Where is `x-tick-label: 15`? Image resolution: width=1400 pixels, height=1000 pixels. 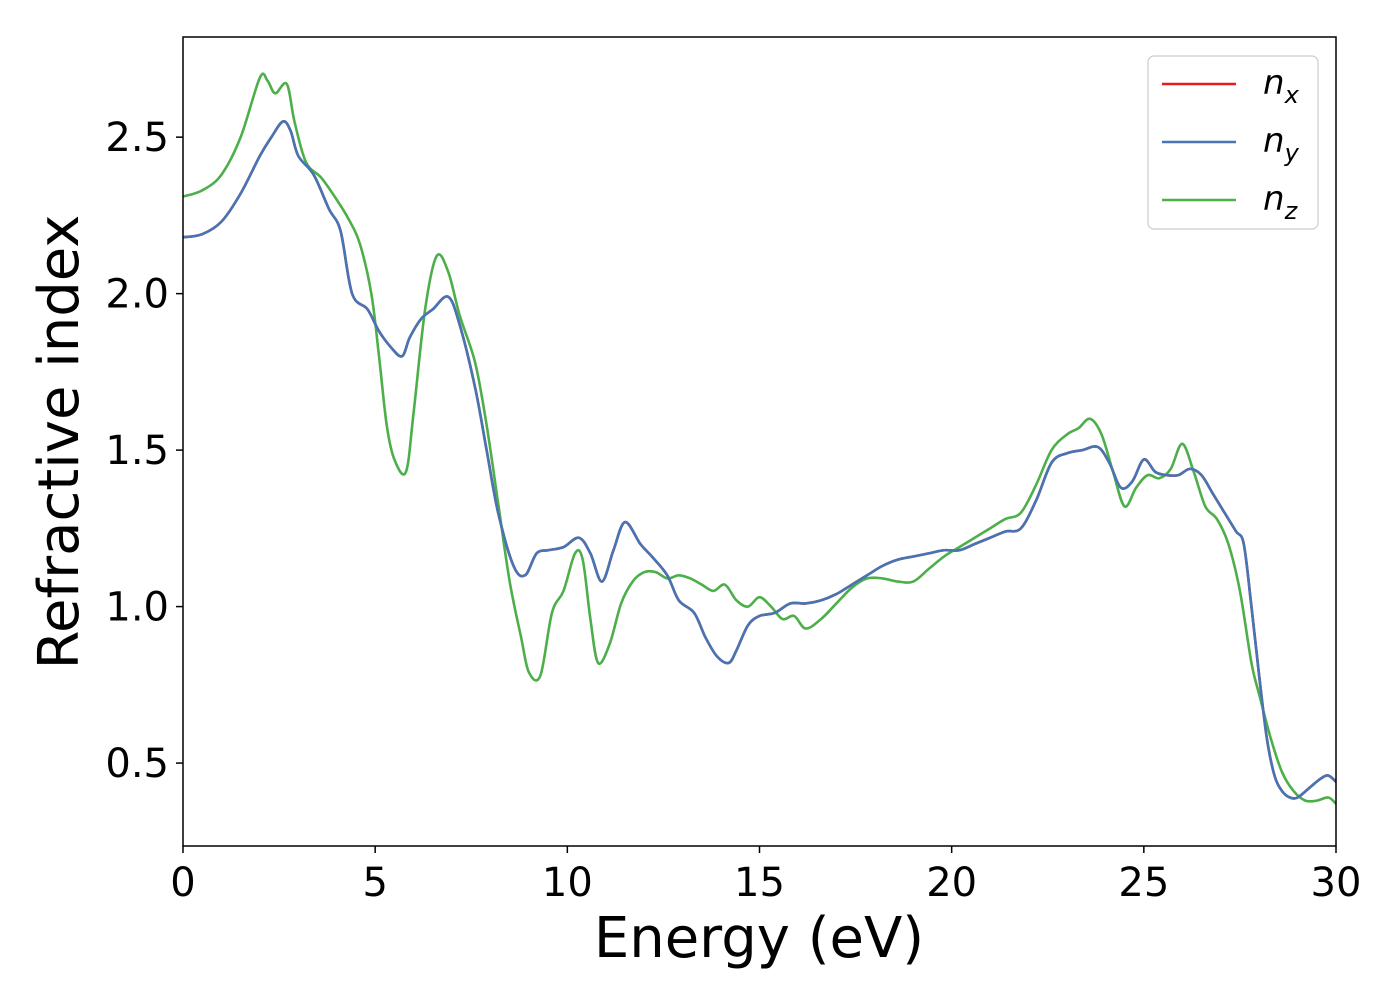
x-tick-label: 15 is located at coordinates (759, 883).